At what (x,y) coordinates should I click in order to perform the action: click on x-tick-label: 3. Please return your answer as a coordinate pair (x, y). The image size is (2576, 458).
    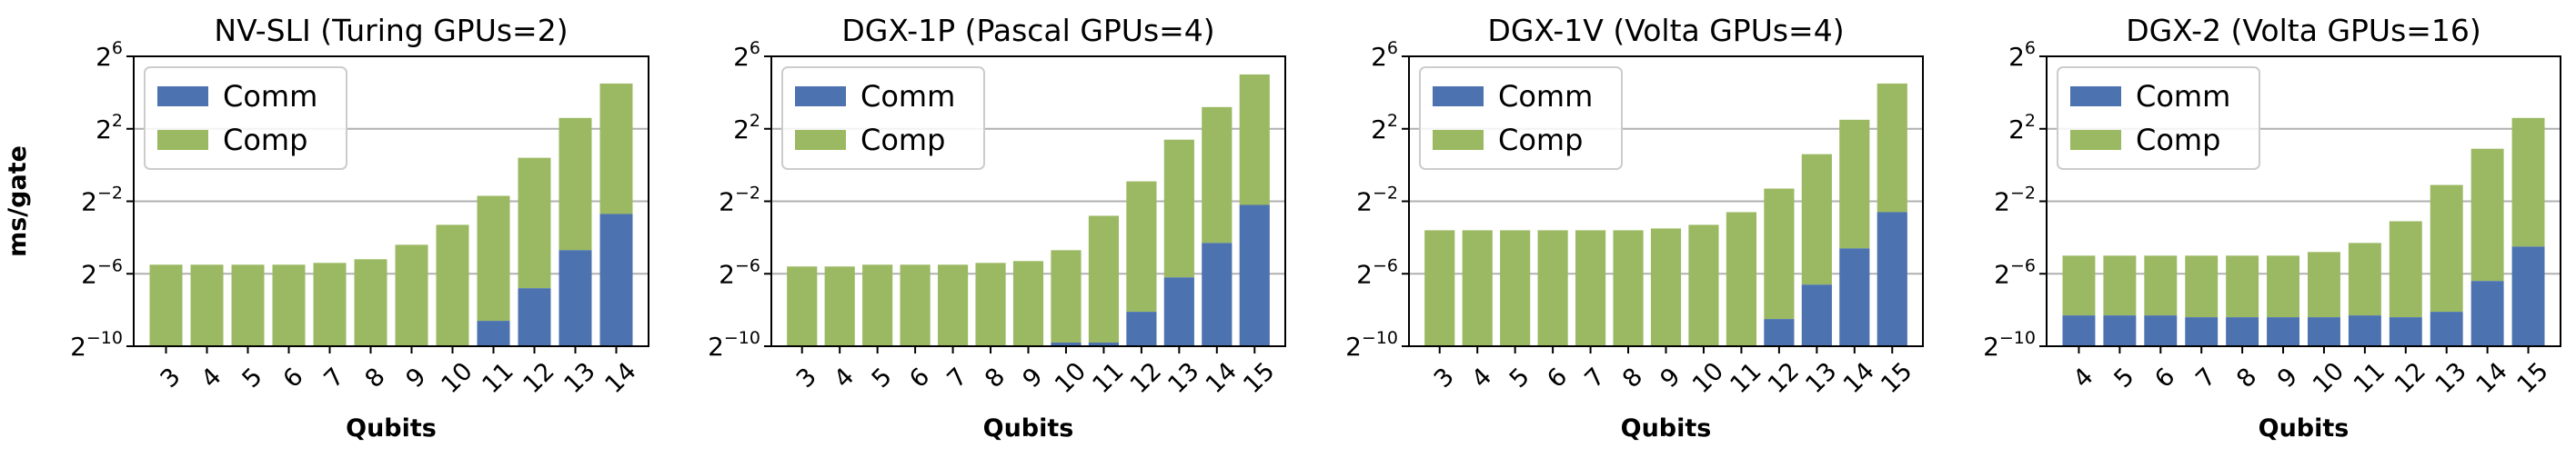
    Looking at the image, I should click on (806, 378).